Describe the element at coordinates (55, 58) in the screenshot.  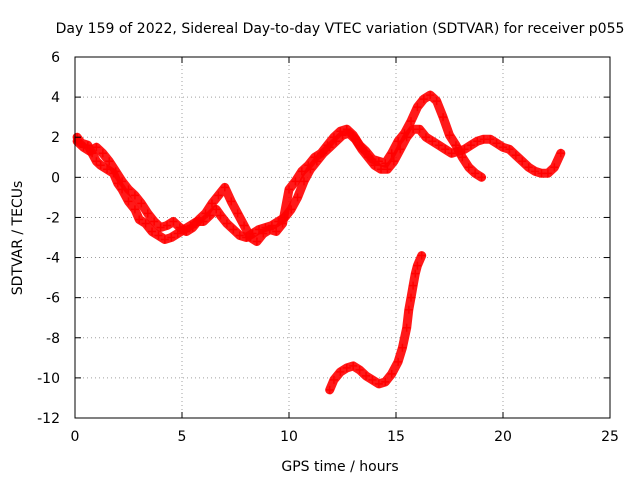
I see `y-tick-label: 6` at that location.